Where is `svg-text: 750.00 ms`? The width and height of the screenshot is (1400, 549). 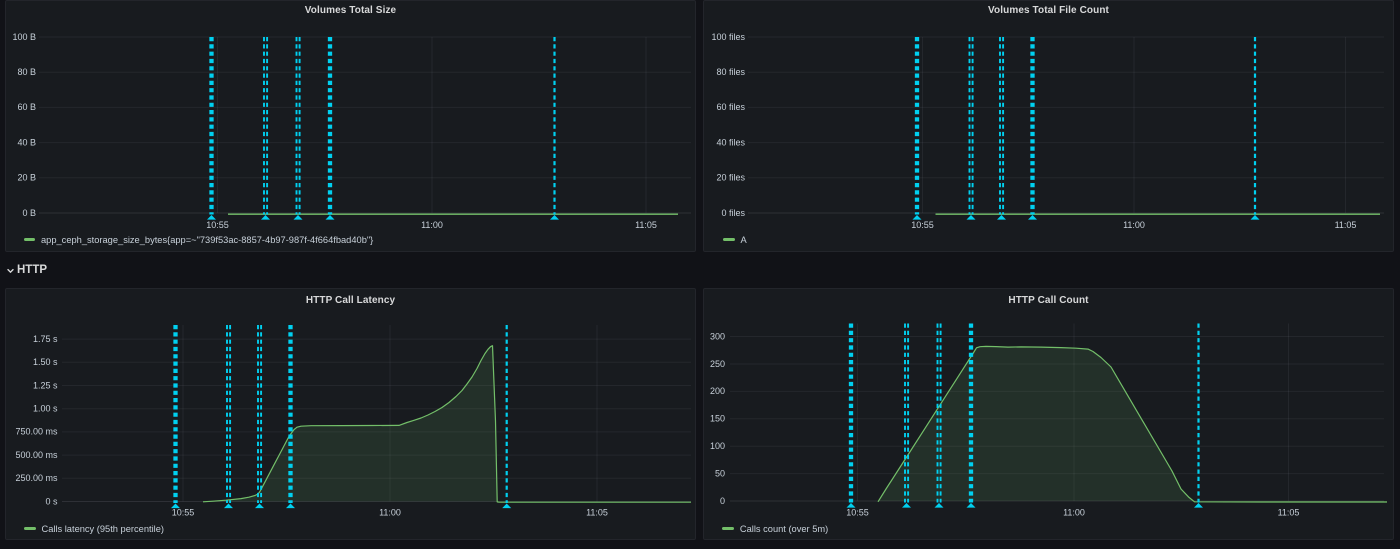 svg-text: 750.00 ms is located at coordinates (36, 432).